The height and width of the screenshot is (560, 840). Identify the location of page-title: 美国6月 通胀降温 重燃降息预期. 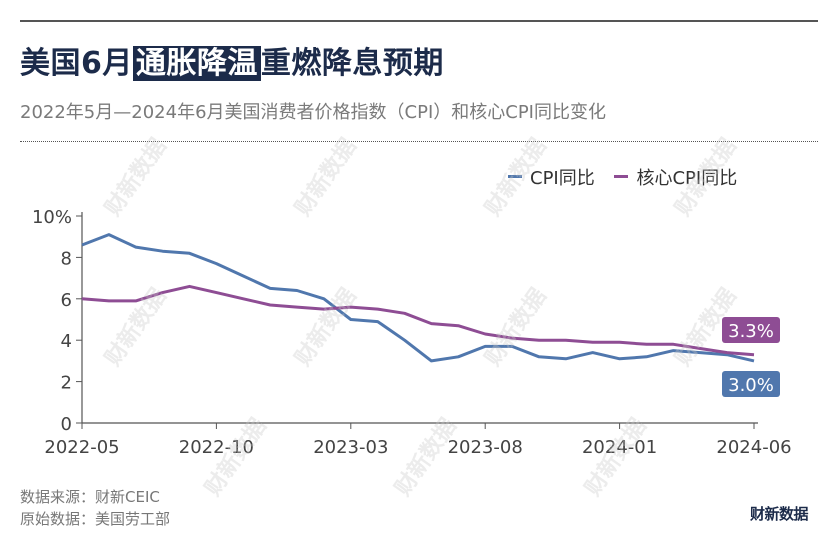
(232, 60).